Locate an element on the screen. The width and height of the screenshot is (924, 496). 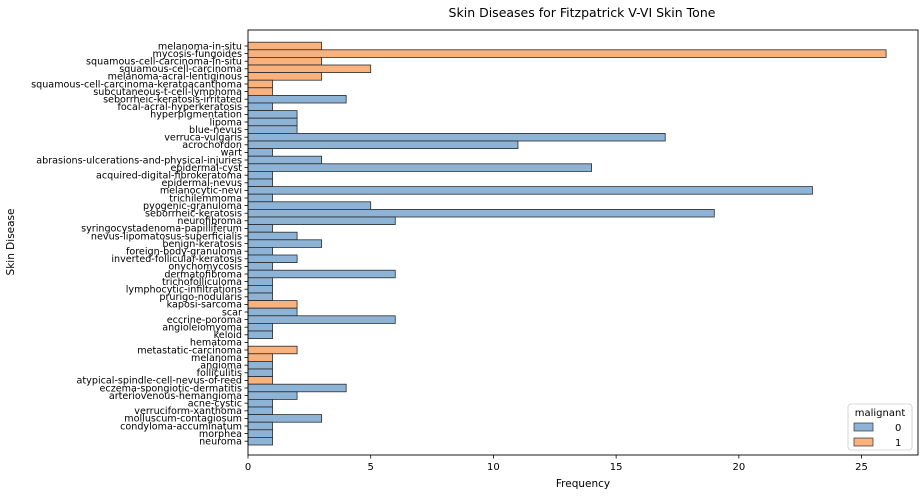
y-tick-label: inverted-follicular-keratosis is located at coordinates (176, 259).